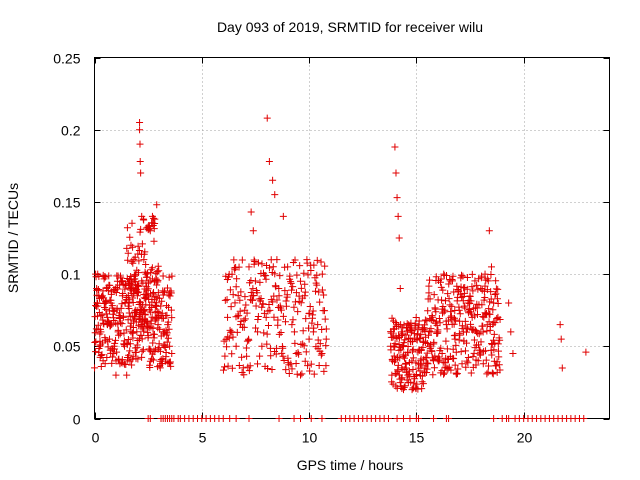 Image resolution: width=640 pixels, height=480 pixels. I want to click on y-tick-label: 0.15, so click(66, 203).